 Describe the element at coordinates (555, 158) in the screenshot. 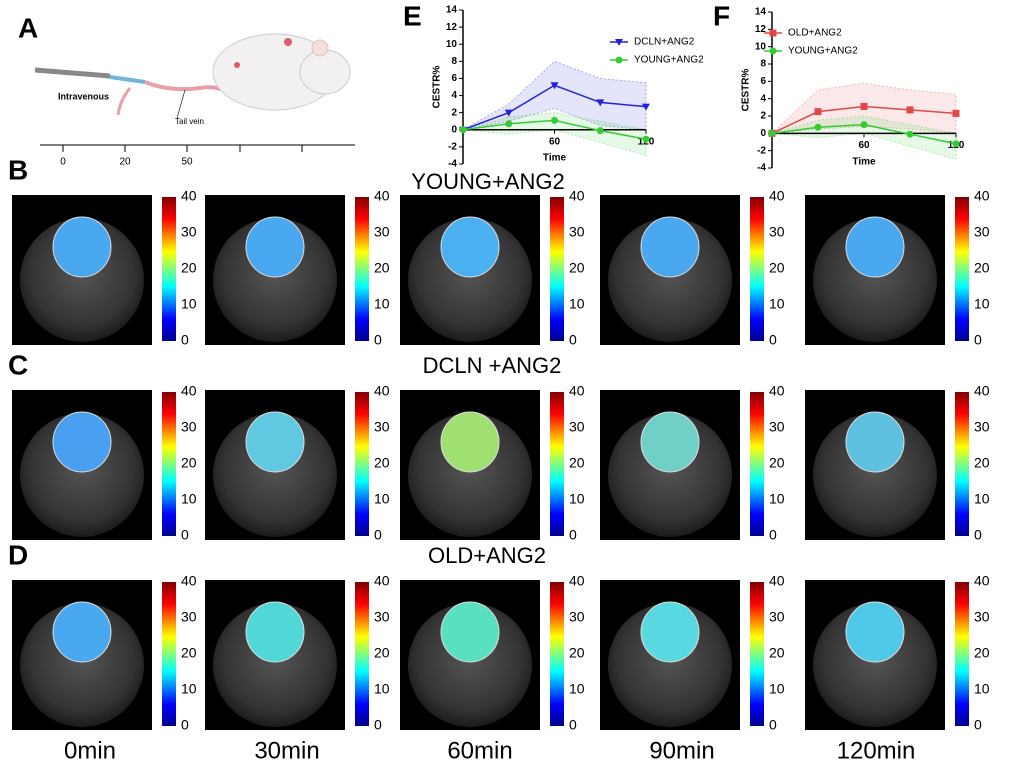

I see `x-axis-title: Time` at that location.